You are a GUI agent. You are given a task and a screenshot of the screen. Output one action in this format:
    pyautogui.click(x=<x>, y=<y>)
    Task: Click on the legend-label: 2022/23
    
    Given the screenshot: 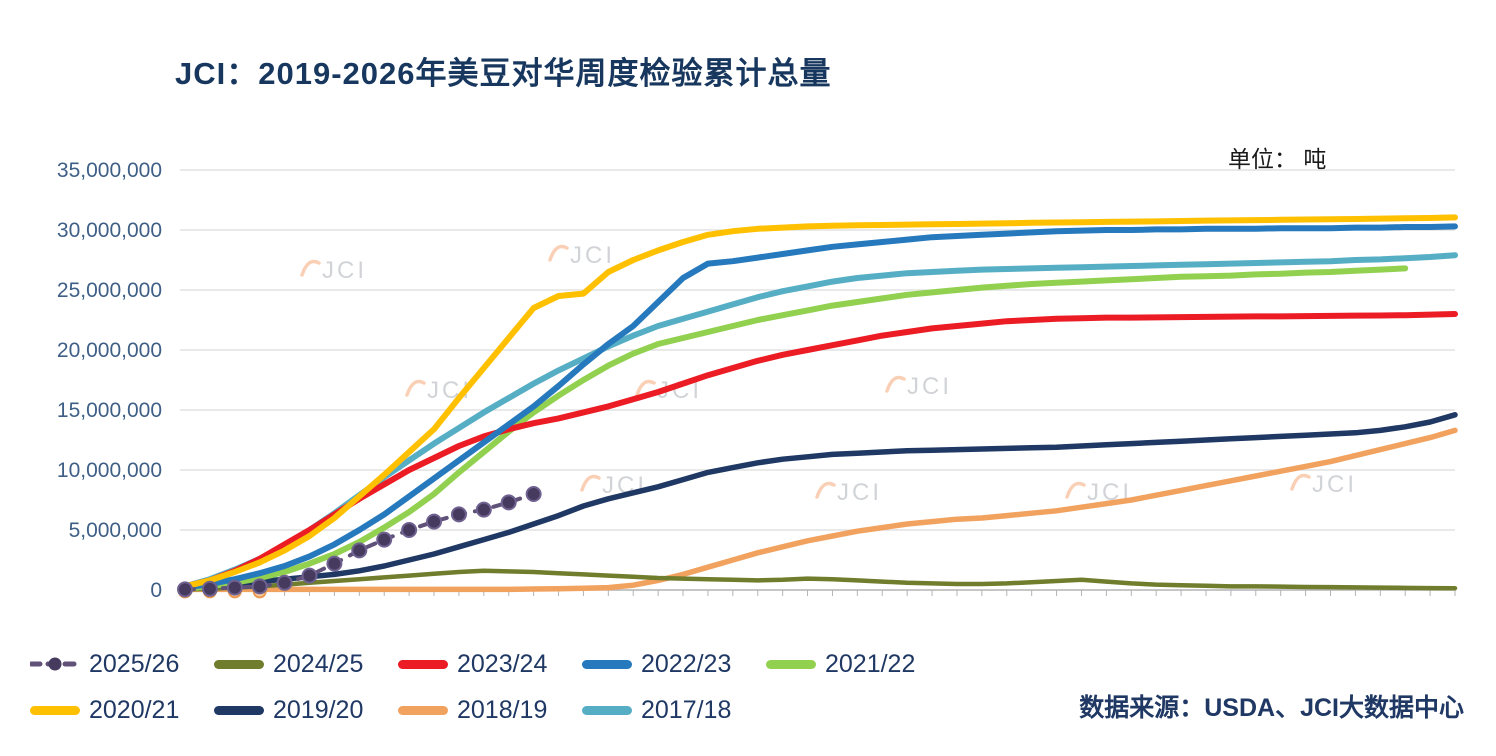 What is the action you would take?
    pyautogui.click(x=686, y=663)
    